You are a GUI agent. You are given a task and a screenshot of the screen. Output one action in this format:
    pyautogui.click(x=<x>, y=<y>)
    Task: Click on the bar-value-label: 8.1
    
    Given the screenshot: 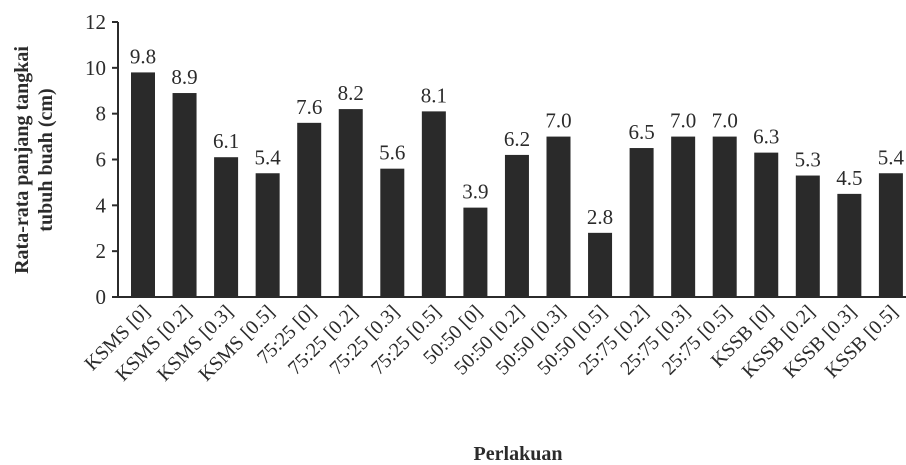 What is the action you would take?
    pyautogui.click(x=434, y=95)
    